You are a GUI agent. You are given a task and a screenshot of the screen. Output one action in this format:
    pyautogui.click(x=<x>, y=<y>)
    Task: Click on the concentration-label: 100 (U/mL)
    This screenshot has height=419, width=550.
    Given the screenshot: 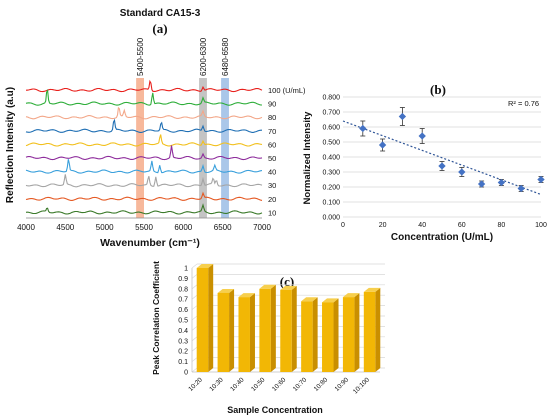 What is the action you would take?
    pyautogui.click(x=287, y=90)
    